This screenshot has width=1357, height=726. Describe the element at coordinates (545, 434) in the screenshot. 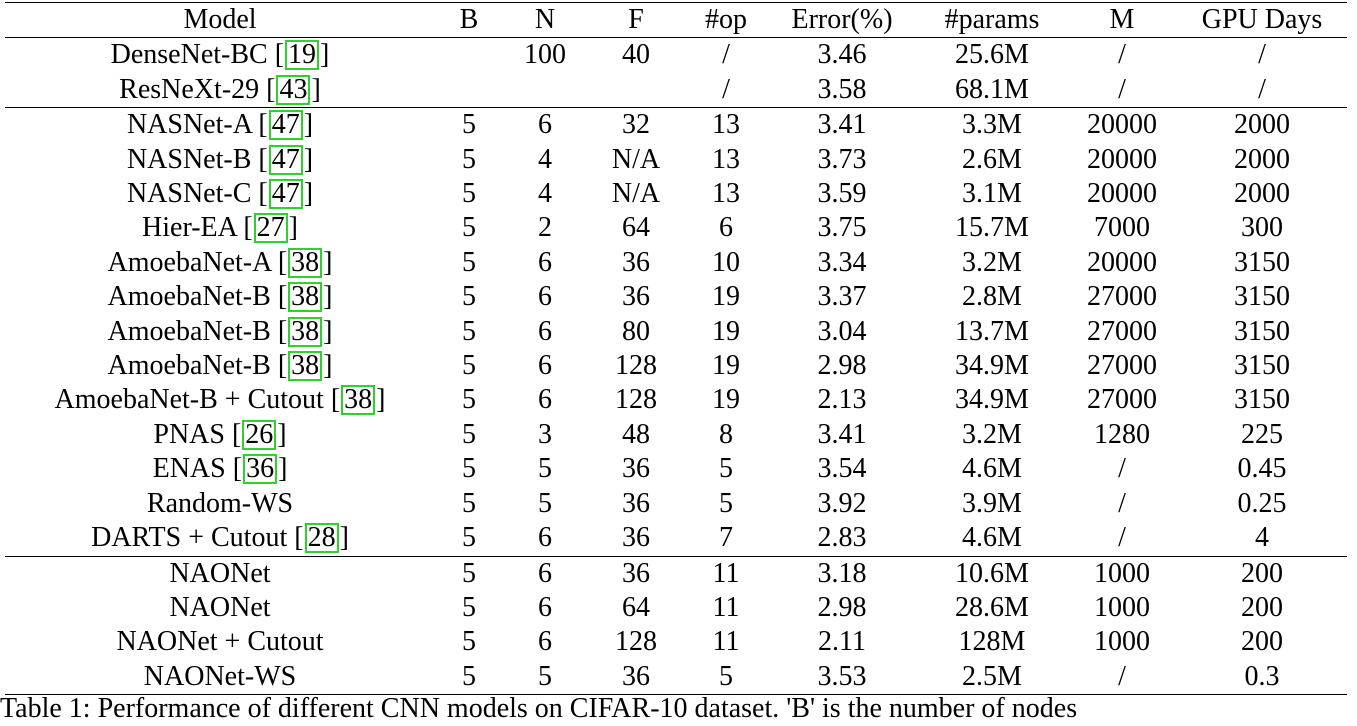

I see `cell-n: 3` at that location.